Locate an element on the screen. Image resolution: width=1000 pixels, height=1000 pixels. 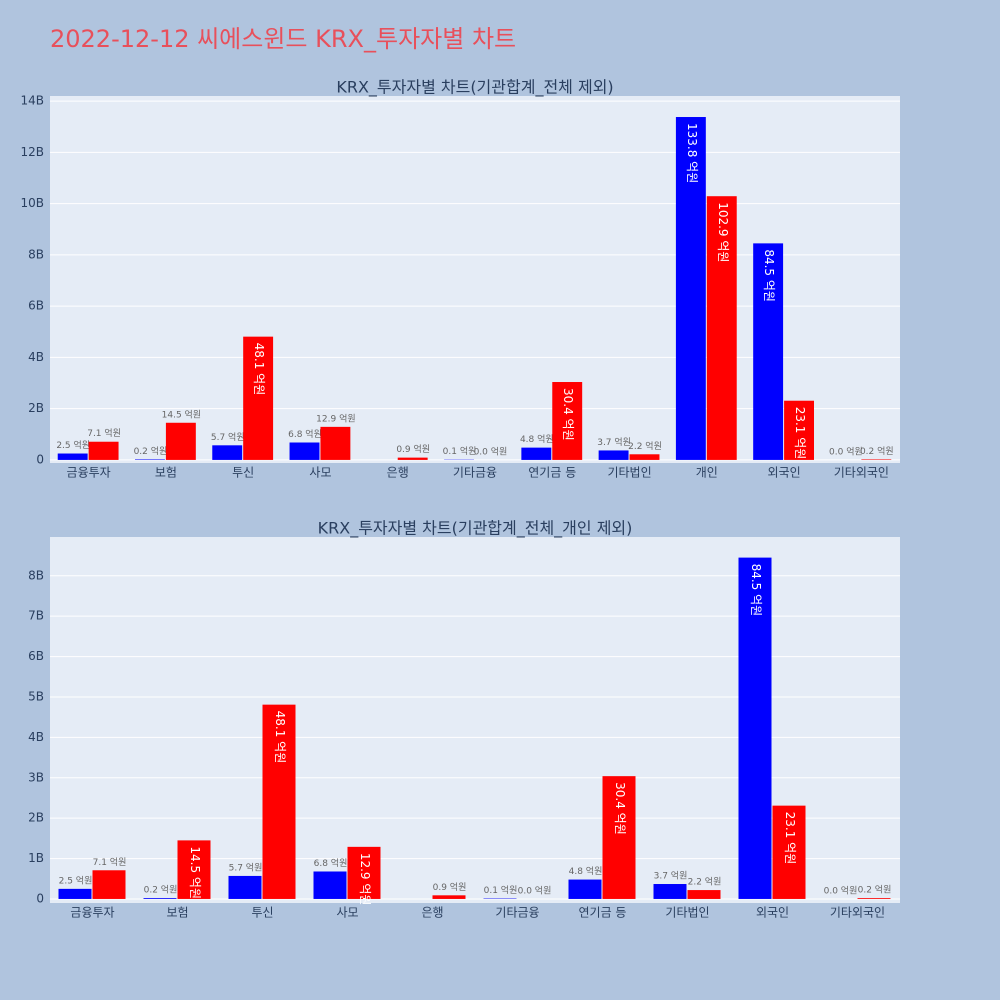
y-tick-label: 3B is located at coordinates (36, 777).